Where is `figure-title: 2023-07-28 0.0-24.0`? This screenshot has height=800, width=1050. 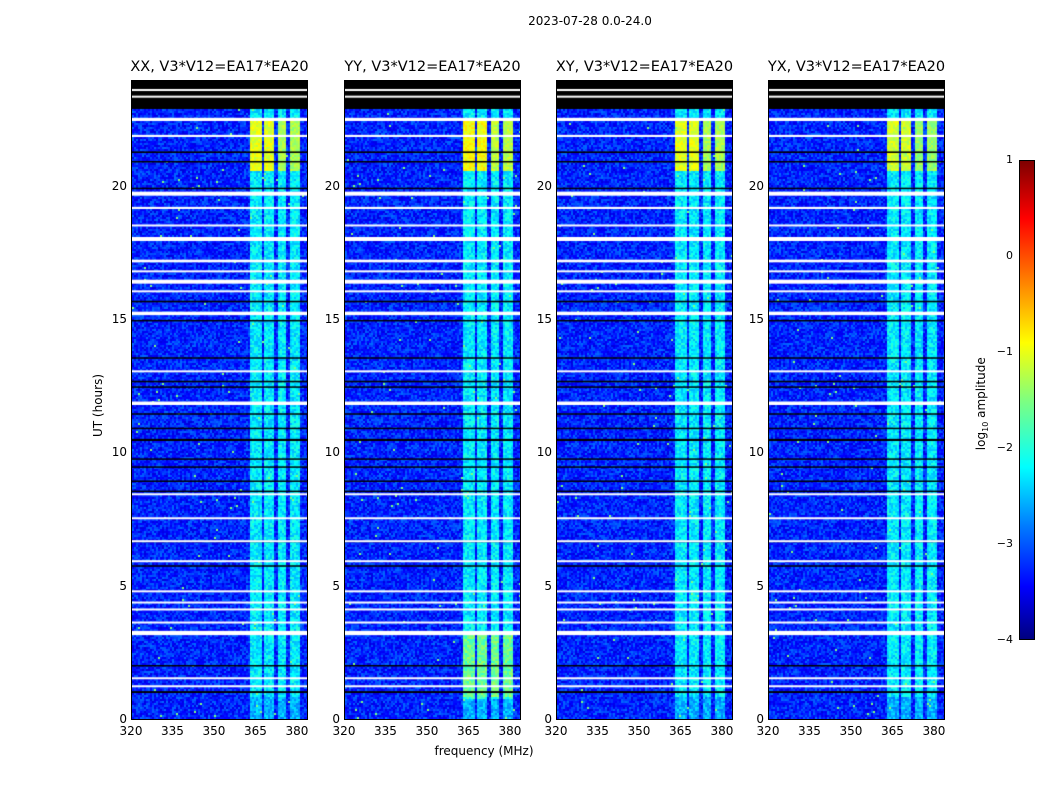 figure-title: 2023-07-28 0.0-24.0 is located at coordinates (590, 21).